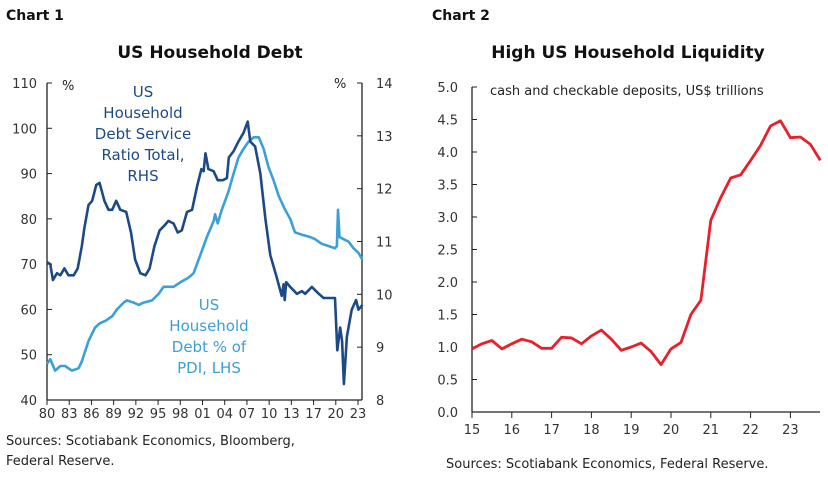  Describe the element at coordinates (447, 316) in the screenshot. I see `y-tick-label: 1.5` at that location.